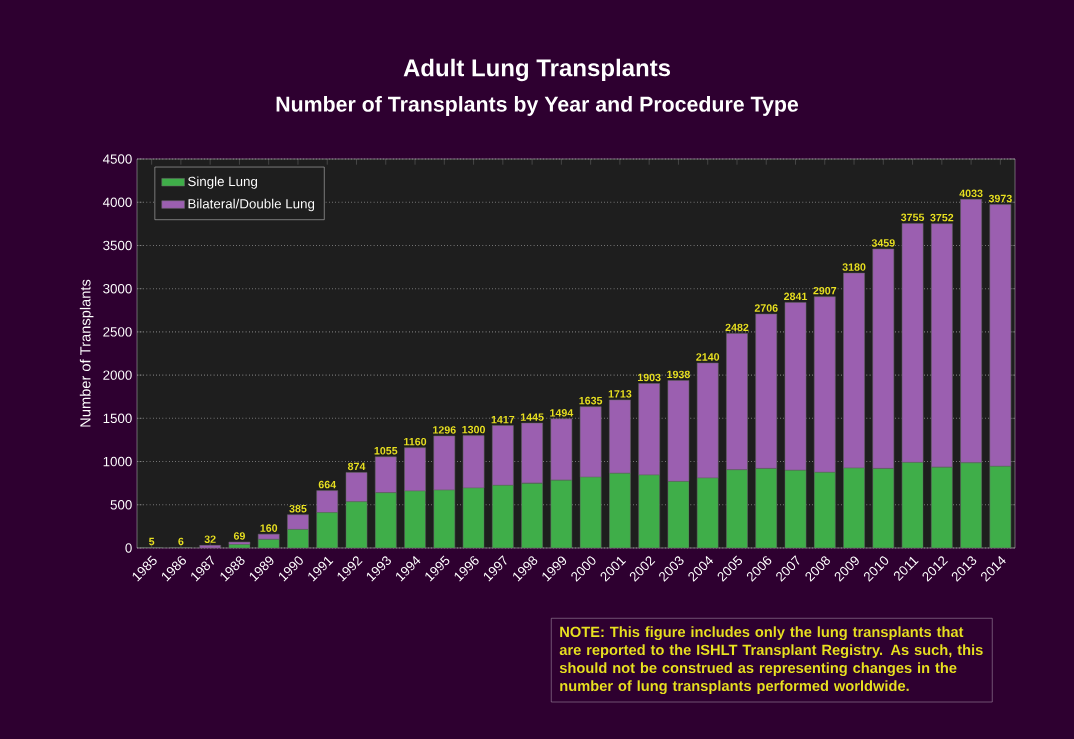 The image size is (1074, 739). Describe the element at coordinates (796, 296) in the screenshot. I see `total-label: 2841` at that location.